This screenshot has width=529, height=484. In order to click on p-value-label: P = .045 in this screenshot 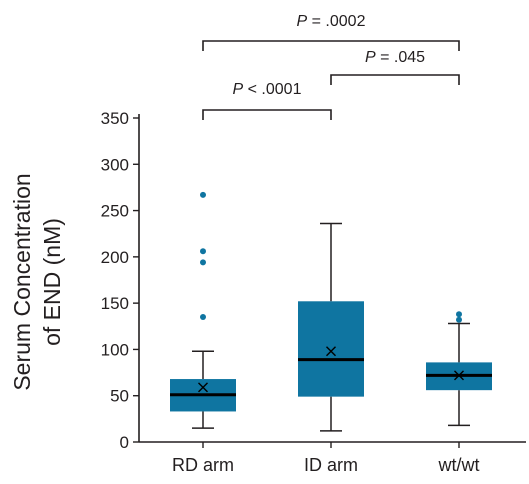, I will do `click(395, 57)`.